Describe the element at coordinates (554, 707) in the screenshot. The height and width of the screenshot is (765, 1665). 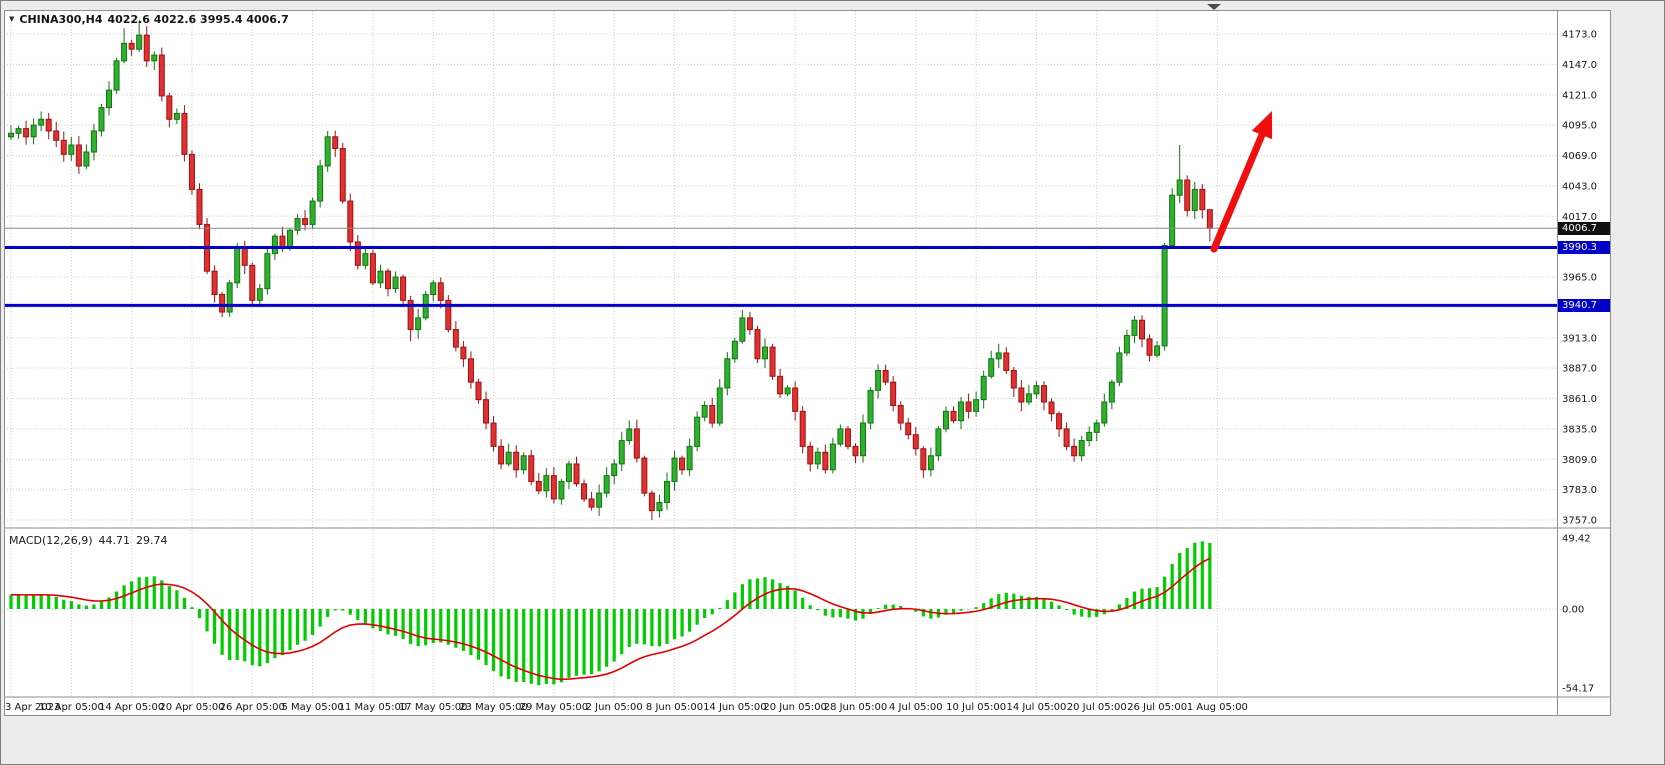
I see `svg-text: 29 May 05:00` at that location.